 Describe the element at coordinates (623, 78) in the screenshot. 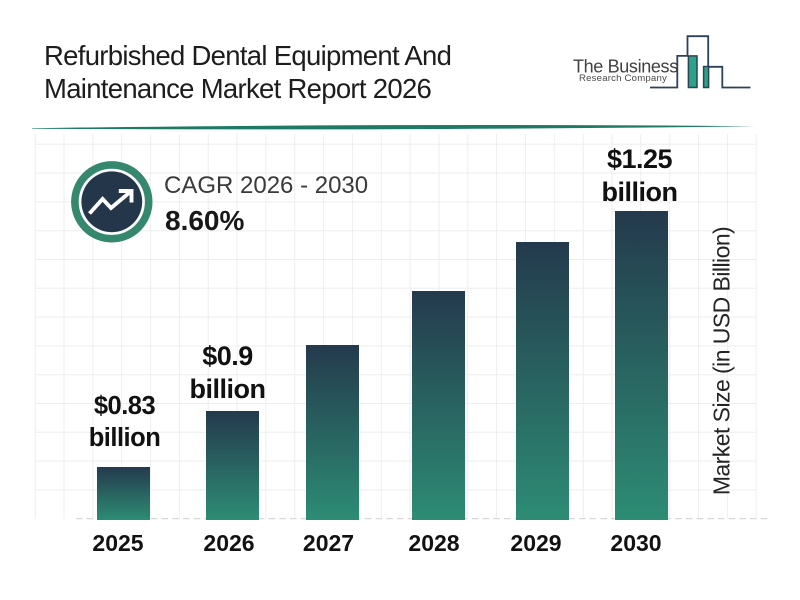

I see `svg-text: Research Company` at that location.